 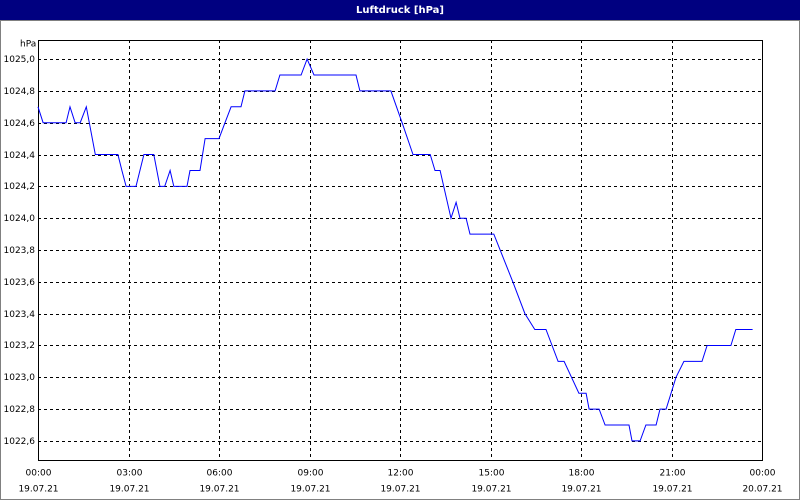 What do you see at coordinates (762, 490) in the screenshot?
I see `x-tick-date: 20.07.21` at bounding box center [762, 490].